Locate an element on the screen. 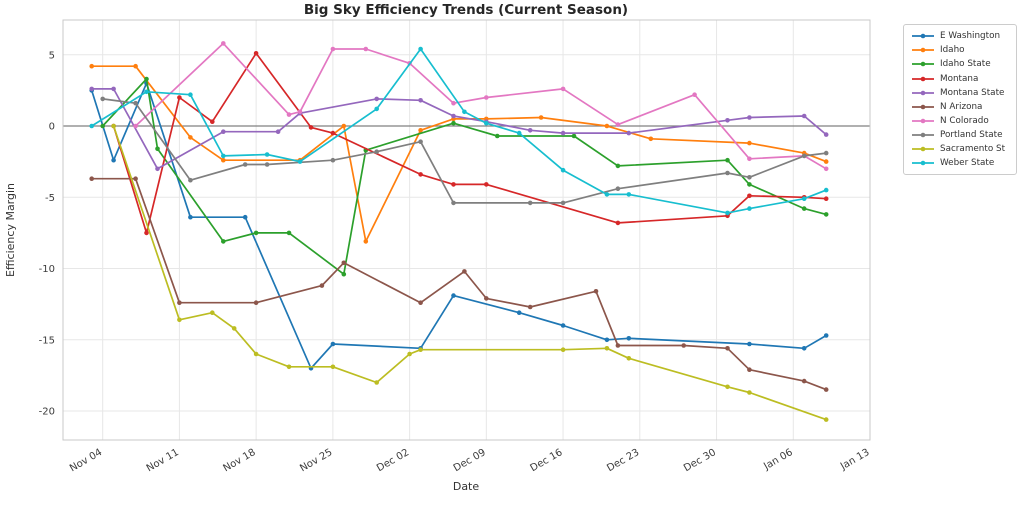  legend-item-weber-state: Weber State is located at coordinates (960, 163).